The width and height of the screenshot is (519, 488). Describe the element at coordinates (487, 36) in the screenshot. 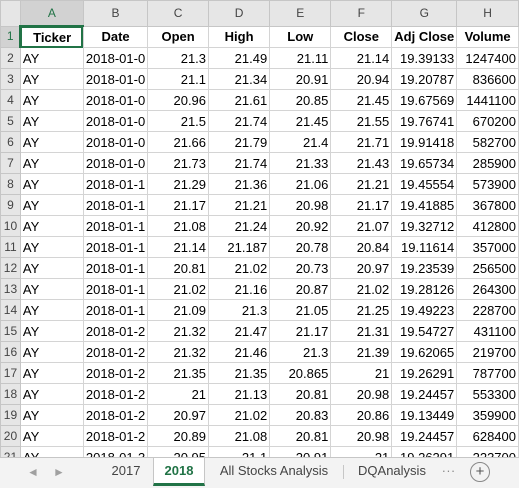

I see `cell-volume-header: Volume` at that location.